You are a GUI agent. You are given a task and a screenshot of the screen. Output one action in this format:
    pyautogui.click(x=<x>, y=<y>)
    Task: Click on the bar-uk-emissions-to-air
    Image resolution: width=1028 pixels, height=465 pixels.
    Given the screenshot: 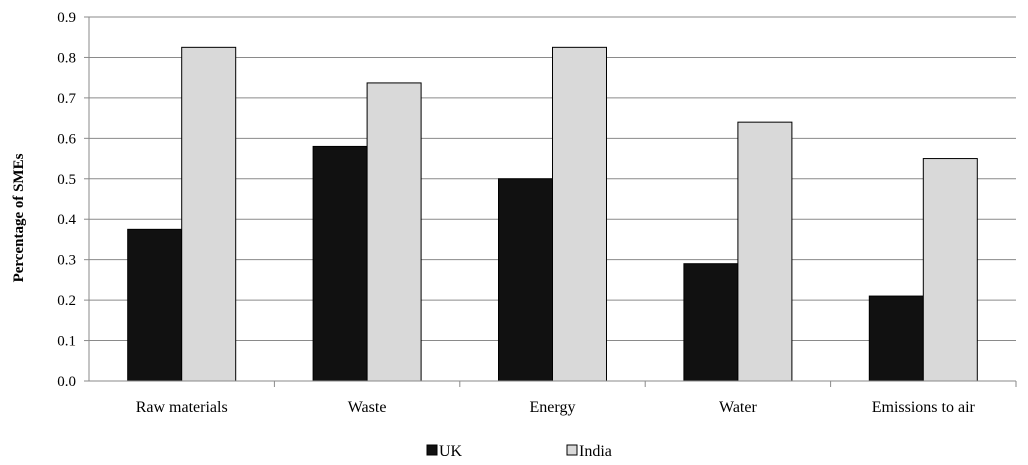 What is the action you would take?
    pyautogui.click(x=896, y=338)
    